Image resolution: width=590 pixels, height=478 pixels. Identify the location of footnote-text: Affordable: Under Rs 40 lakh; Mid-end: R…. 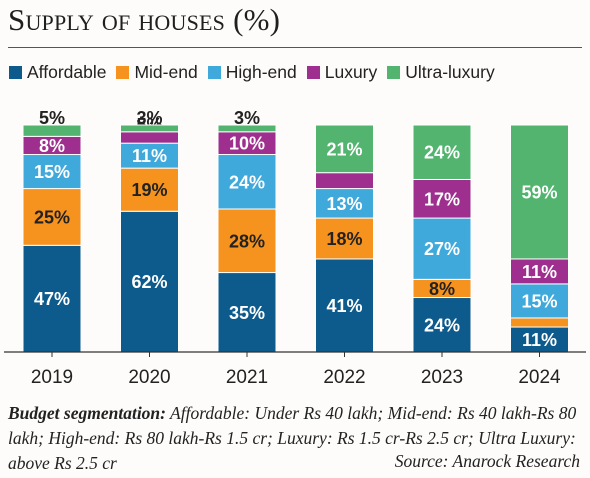
(292, 438).